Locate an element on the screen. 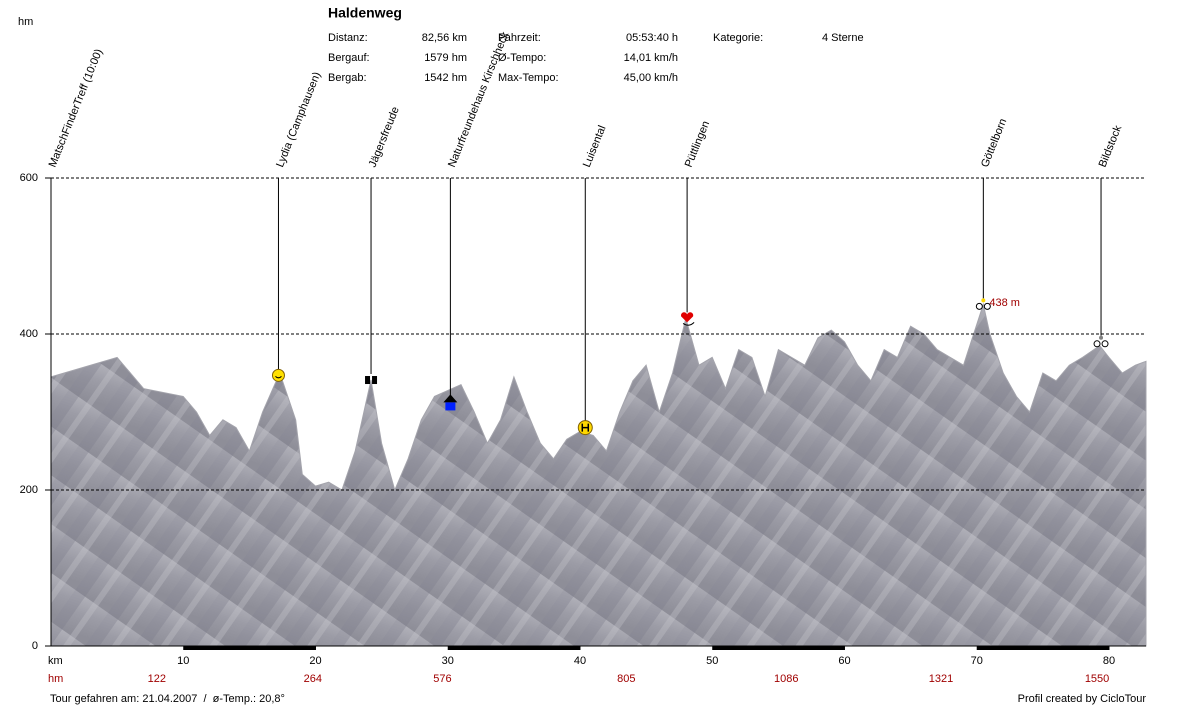 The height and width of the screenshot is (706, 1196). waypoint-label: Naturfreundehaus Kirschheck is located at coordinates (479, 99).